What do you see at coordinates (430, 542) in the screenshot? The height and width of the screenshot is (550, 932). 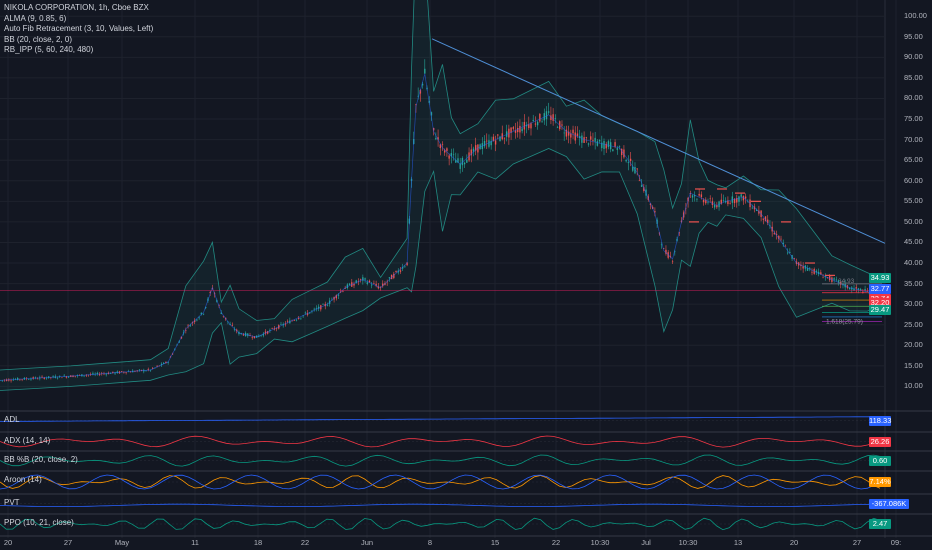 I see `x-tick-label: 8` at bounding box center [430, 542].